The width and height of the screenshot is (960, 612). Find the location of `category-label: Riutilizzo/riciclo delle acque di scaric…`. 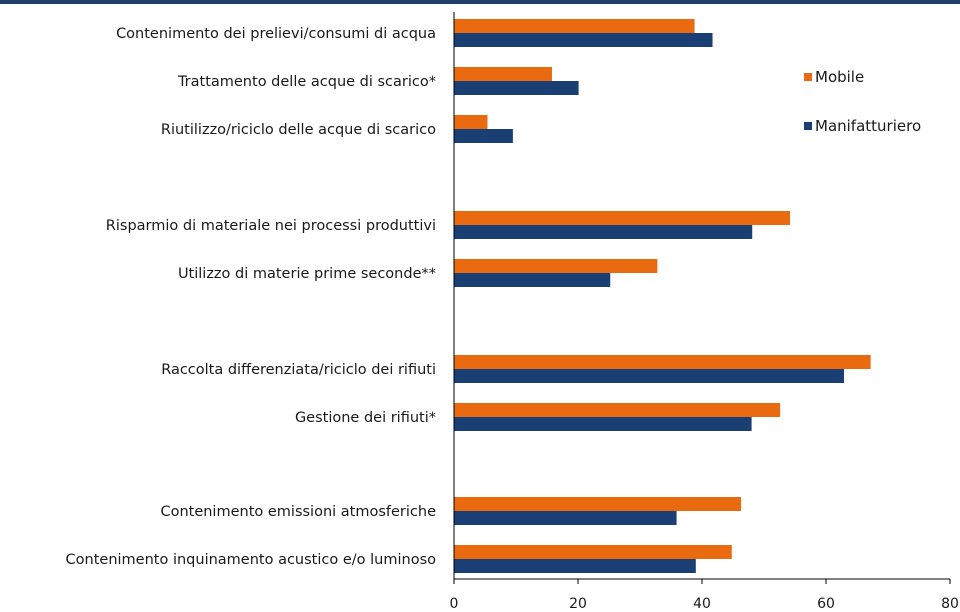

category-label: Riutilizzo/riciclo delle acque di scaric… is located at coordinates (298, 130).